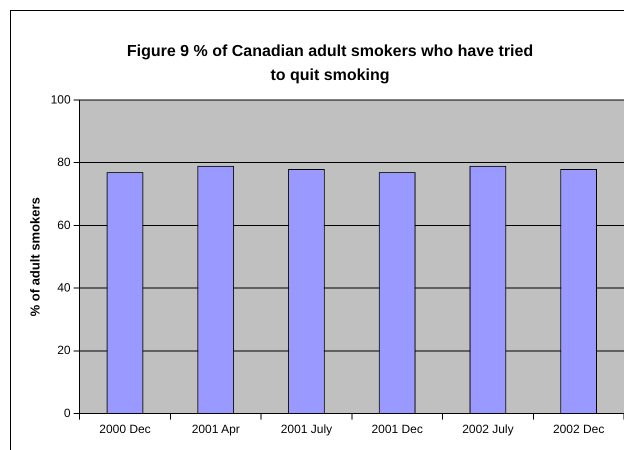 Image resolution: width=624 pixels, height=450 pixels. I want to click on x-tick-label: 2001 Apr, so click(216, 429).